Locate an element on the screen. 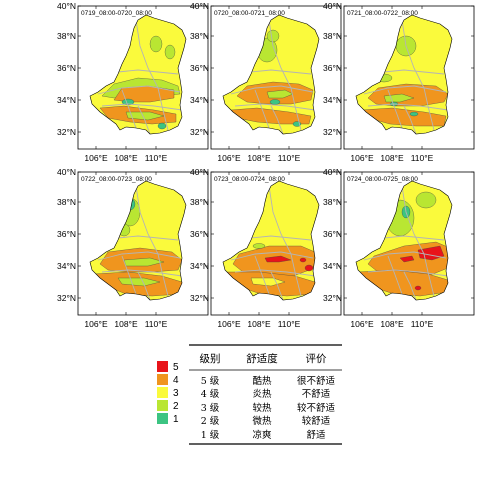  table-row-1-level: 1 级 is located at coordinates (210, 435).